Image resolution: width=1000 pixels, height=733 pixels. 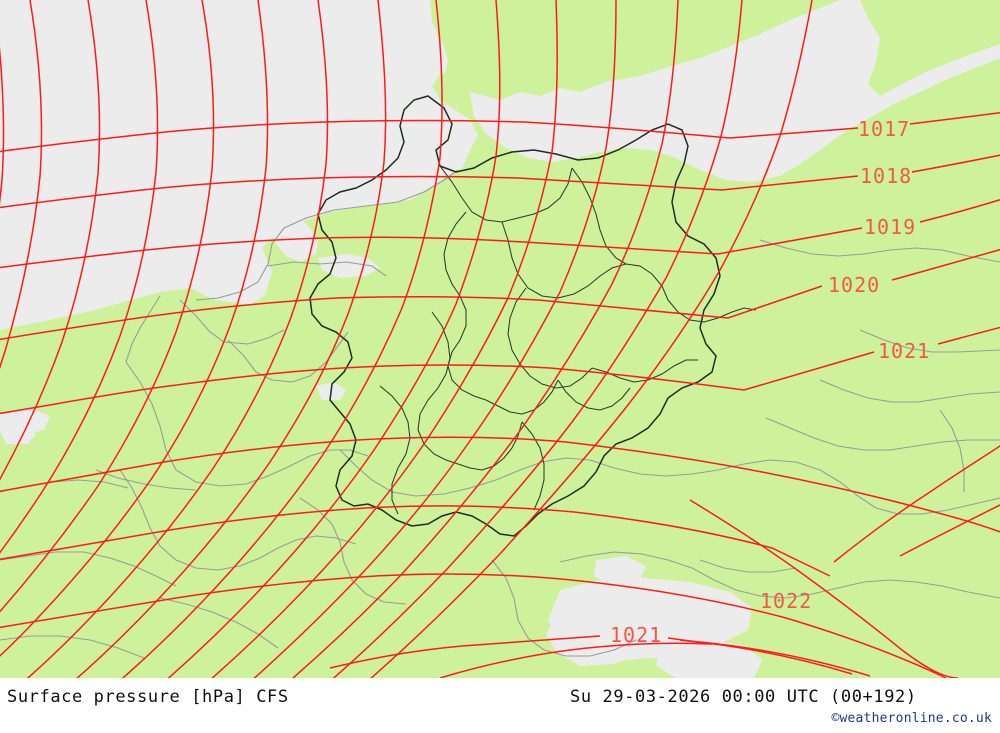 I want to click on border-pl-east, so click(x=879, y=251).